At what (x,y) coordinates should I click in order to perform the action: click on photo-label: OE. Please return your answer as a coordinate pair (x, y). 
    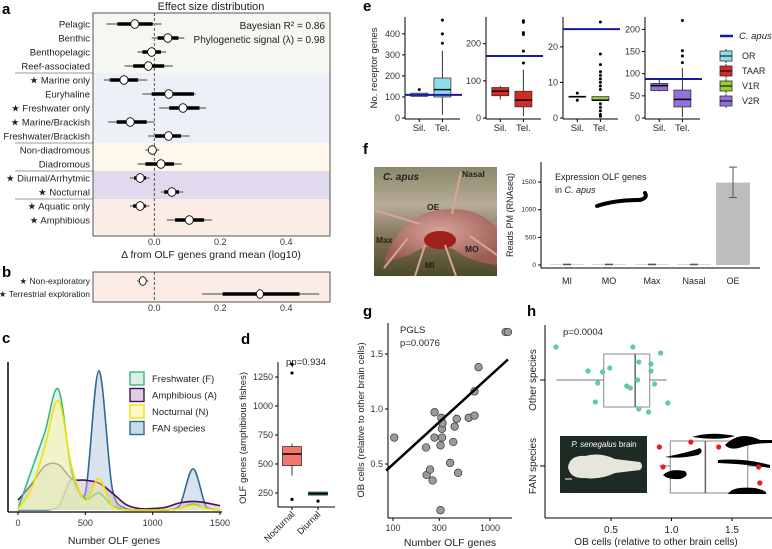
    Looking at the image, I should click on (433, 207).